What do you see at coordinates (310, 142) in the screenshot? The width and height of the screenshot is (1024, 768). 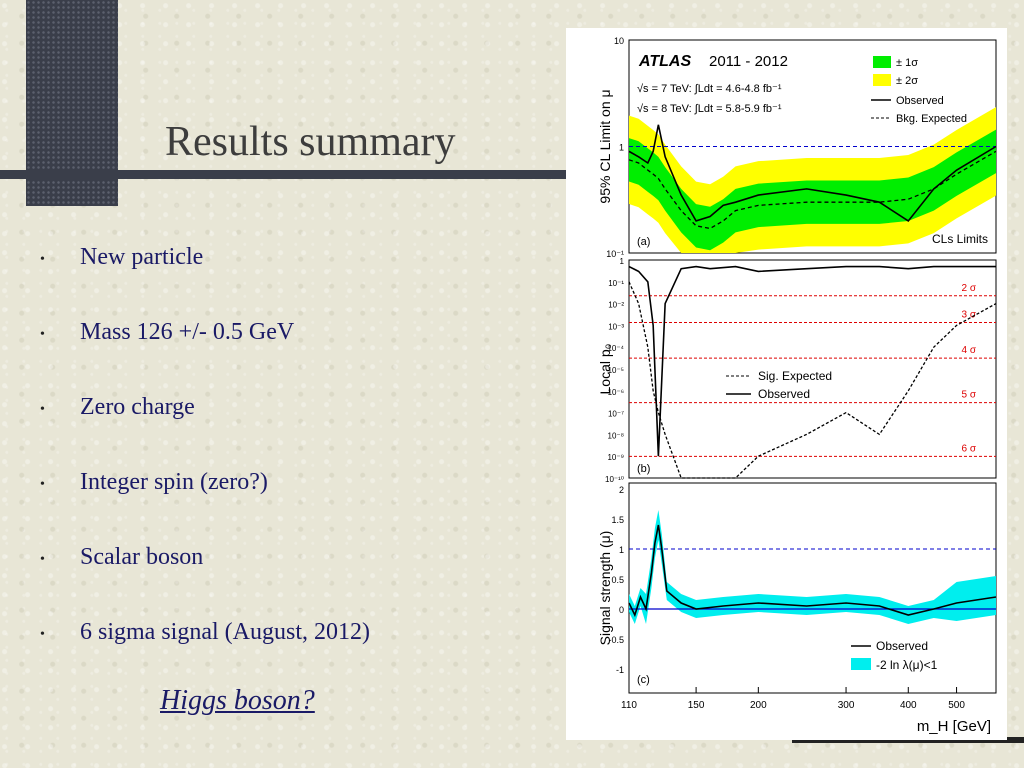 I see `slide-title: Results summary` at bounding box center [310, 142].